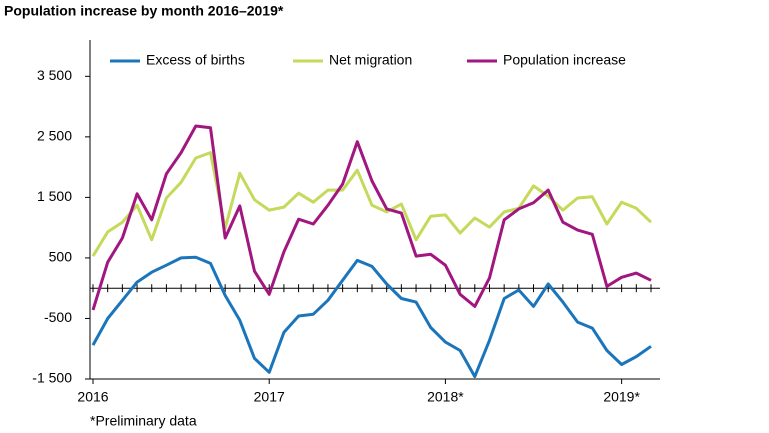 The height and width of the screenshot is (433, 769). Describe the element at coordinates (52, 378) in the screenshot. I see `y-tick-label: -1 500` at that location.